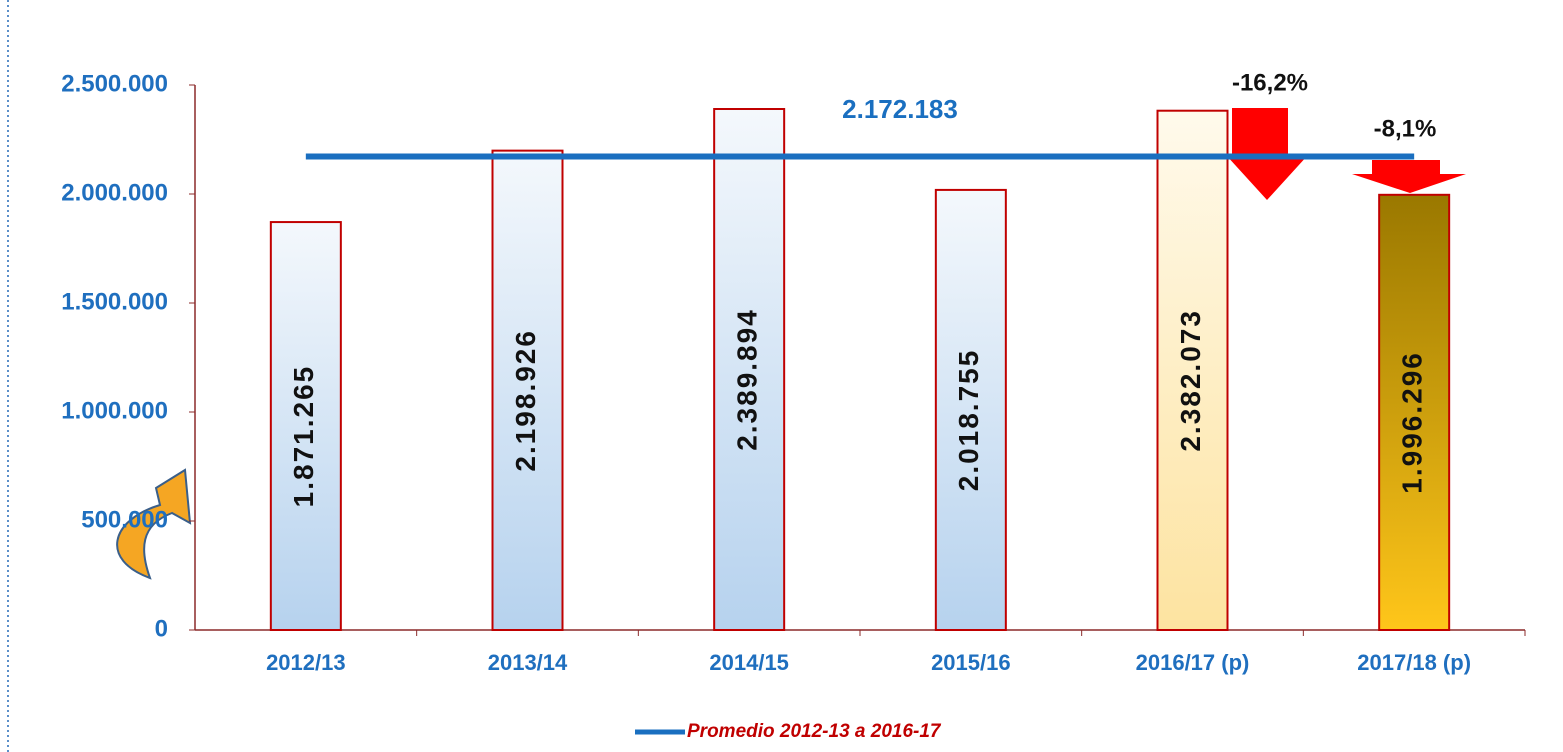 This screenshot has width=1563, height=752. Describe the element at coordinates (1414, 662) in the screenshot. I see `x-tick-label: 2017/18 (p)` at that location.